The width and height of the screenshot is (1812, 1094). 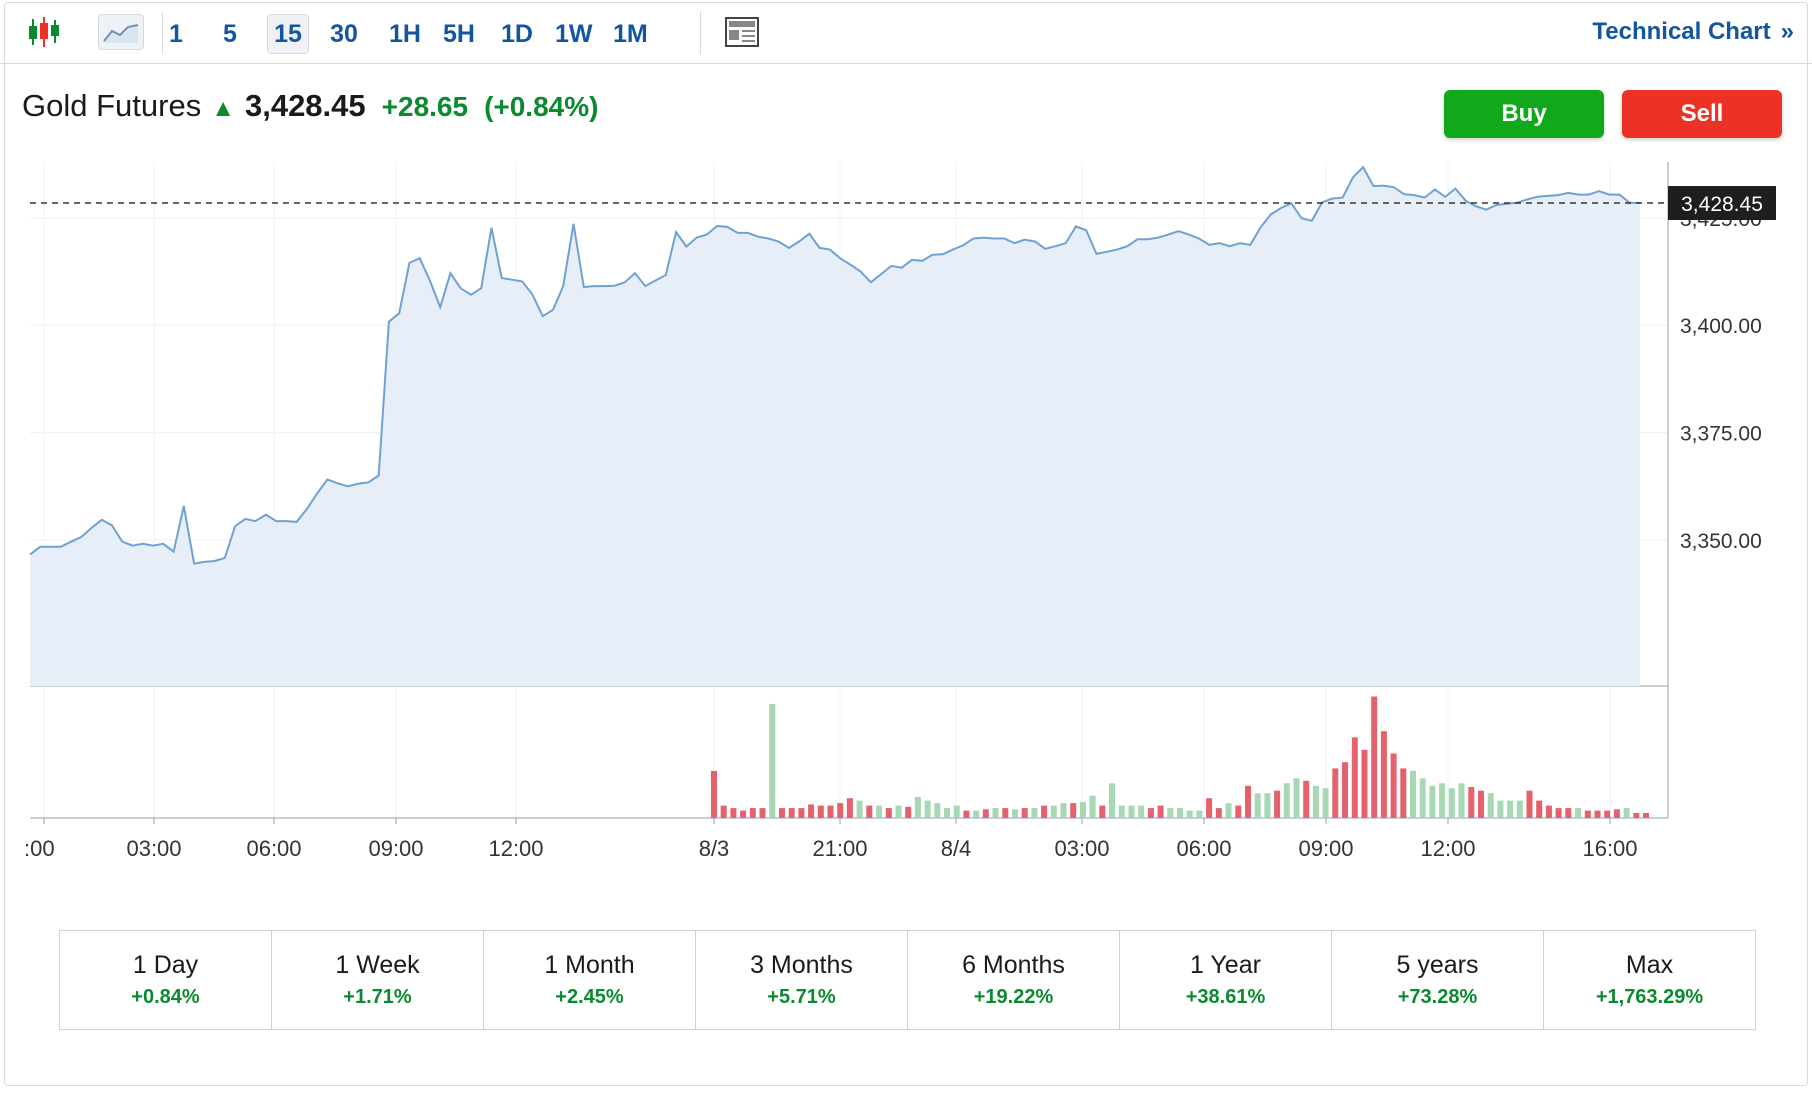 What do you see at coordinates (1325, 848) in the screenshot?
I see `x-tick-label: 09:00` at bounding box center [1325, 848].